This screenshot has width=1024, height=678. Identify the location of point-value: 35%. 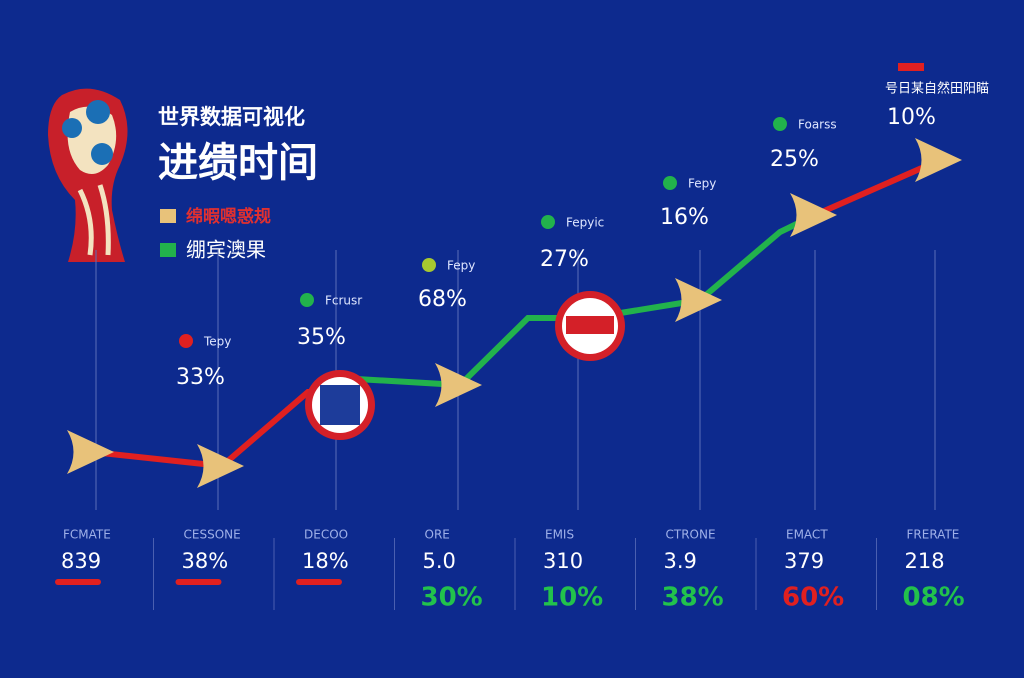
(321, 337).